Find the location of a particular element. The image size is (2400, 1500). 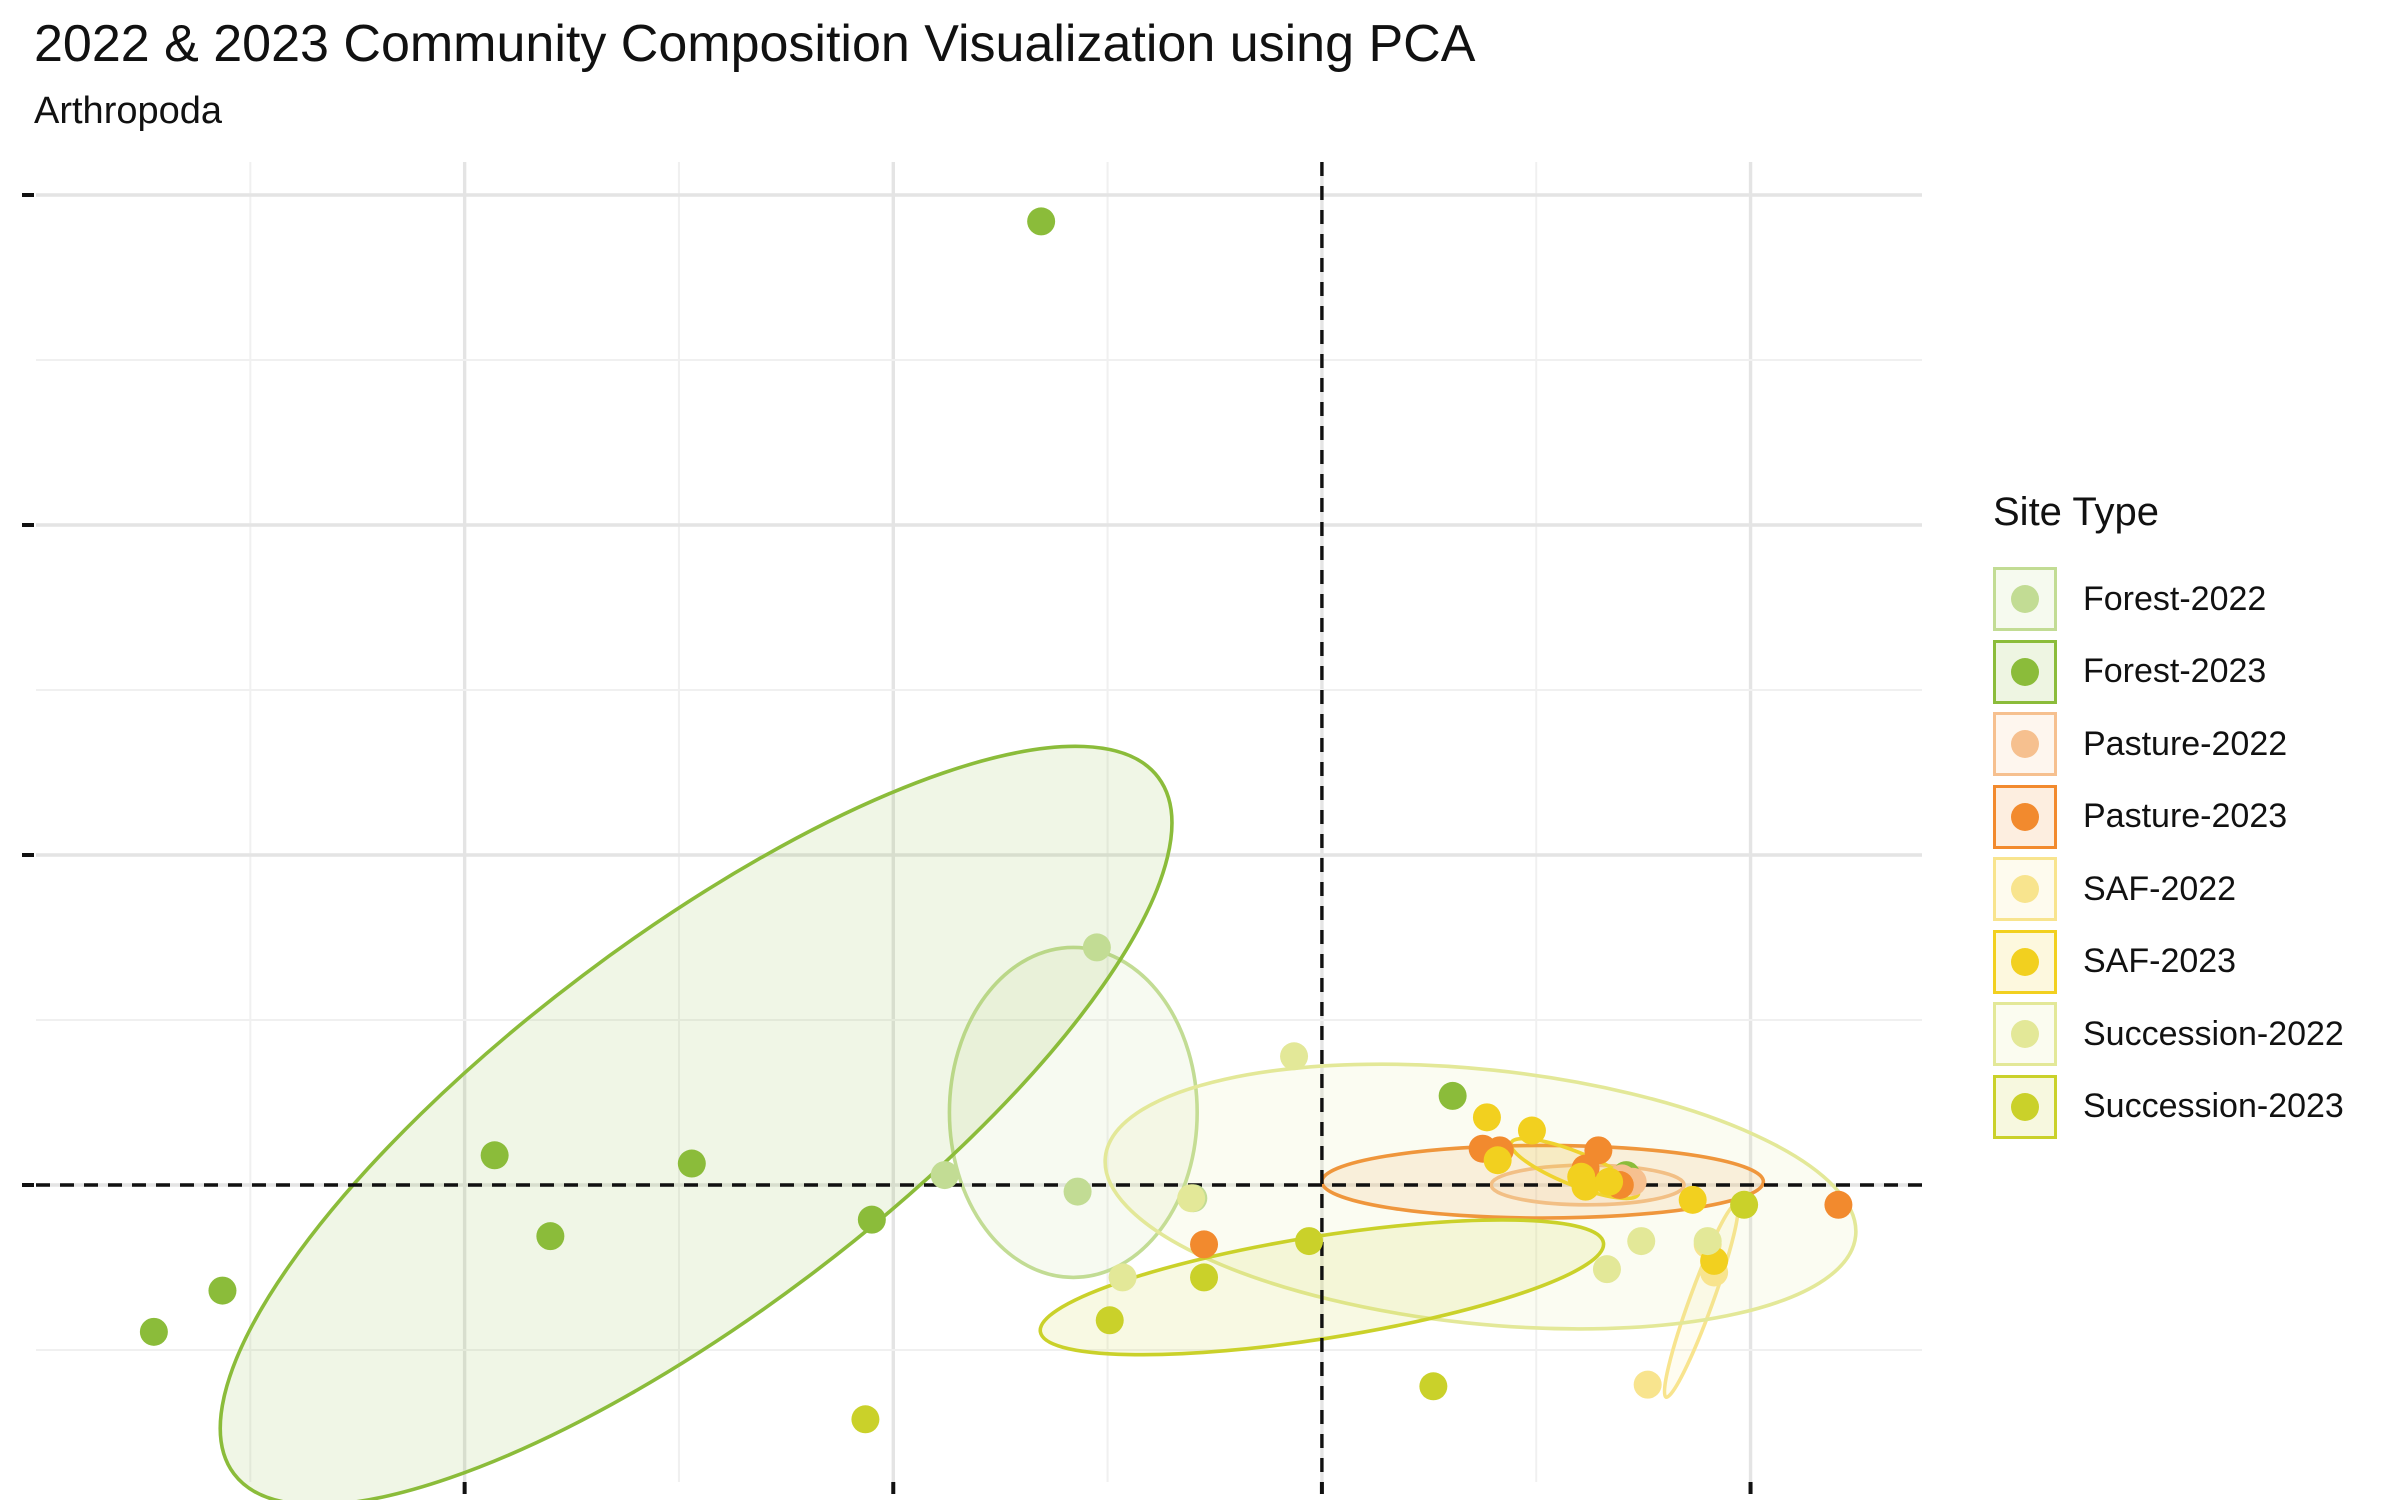

legend-label: Forest-2023 is located at coordinates (2175, 671).